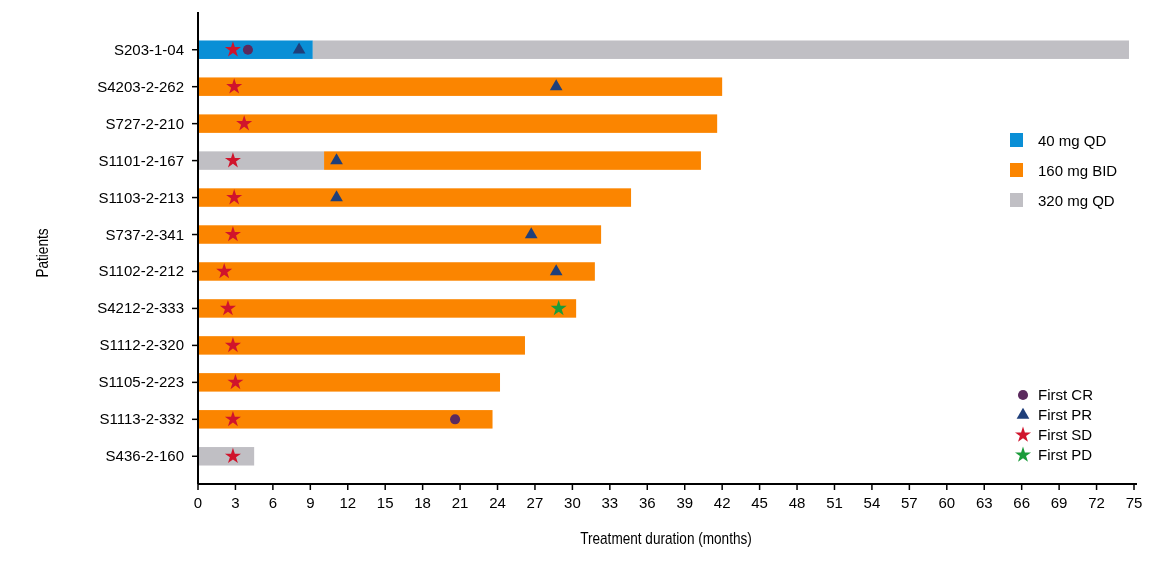 This screenshot has width=1171, height=565. I want to click on x-tick-label: 66, so click(1022, 502).